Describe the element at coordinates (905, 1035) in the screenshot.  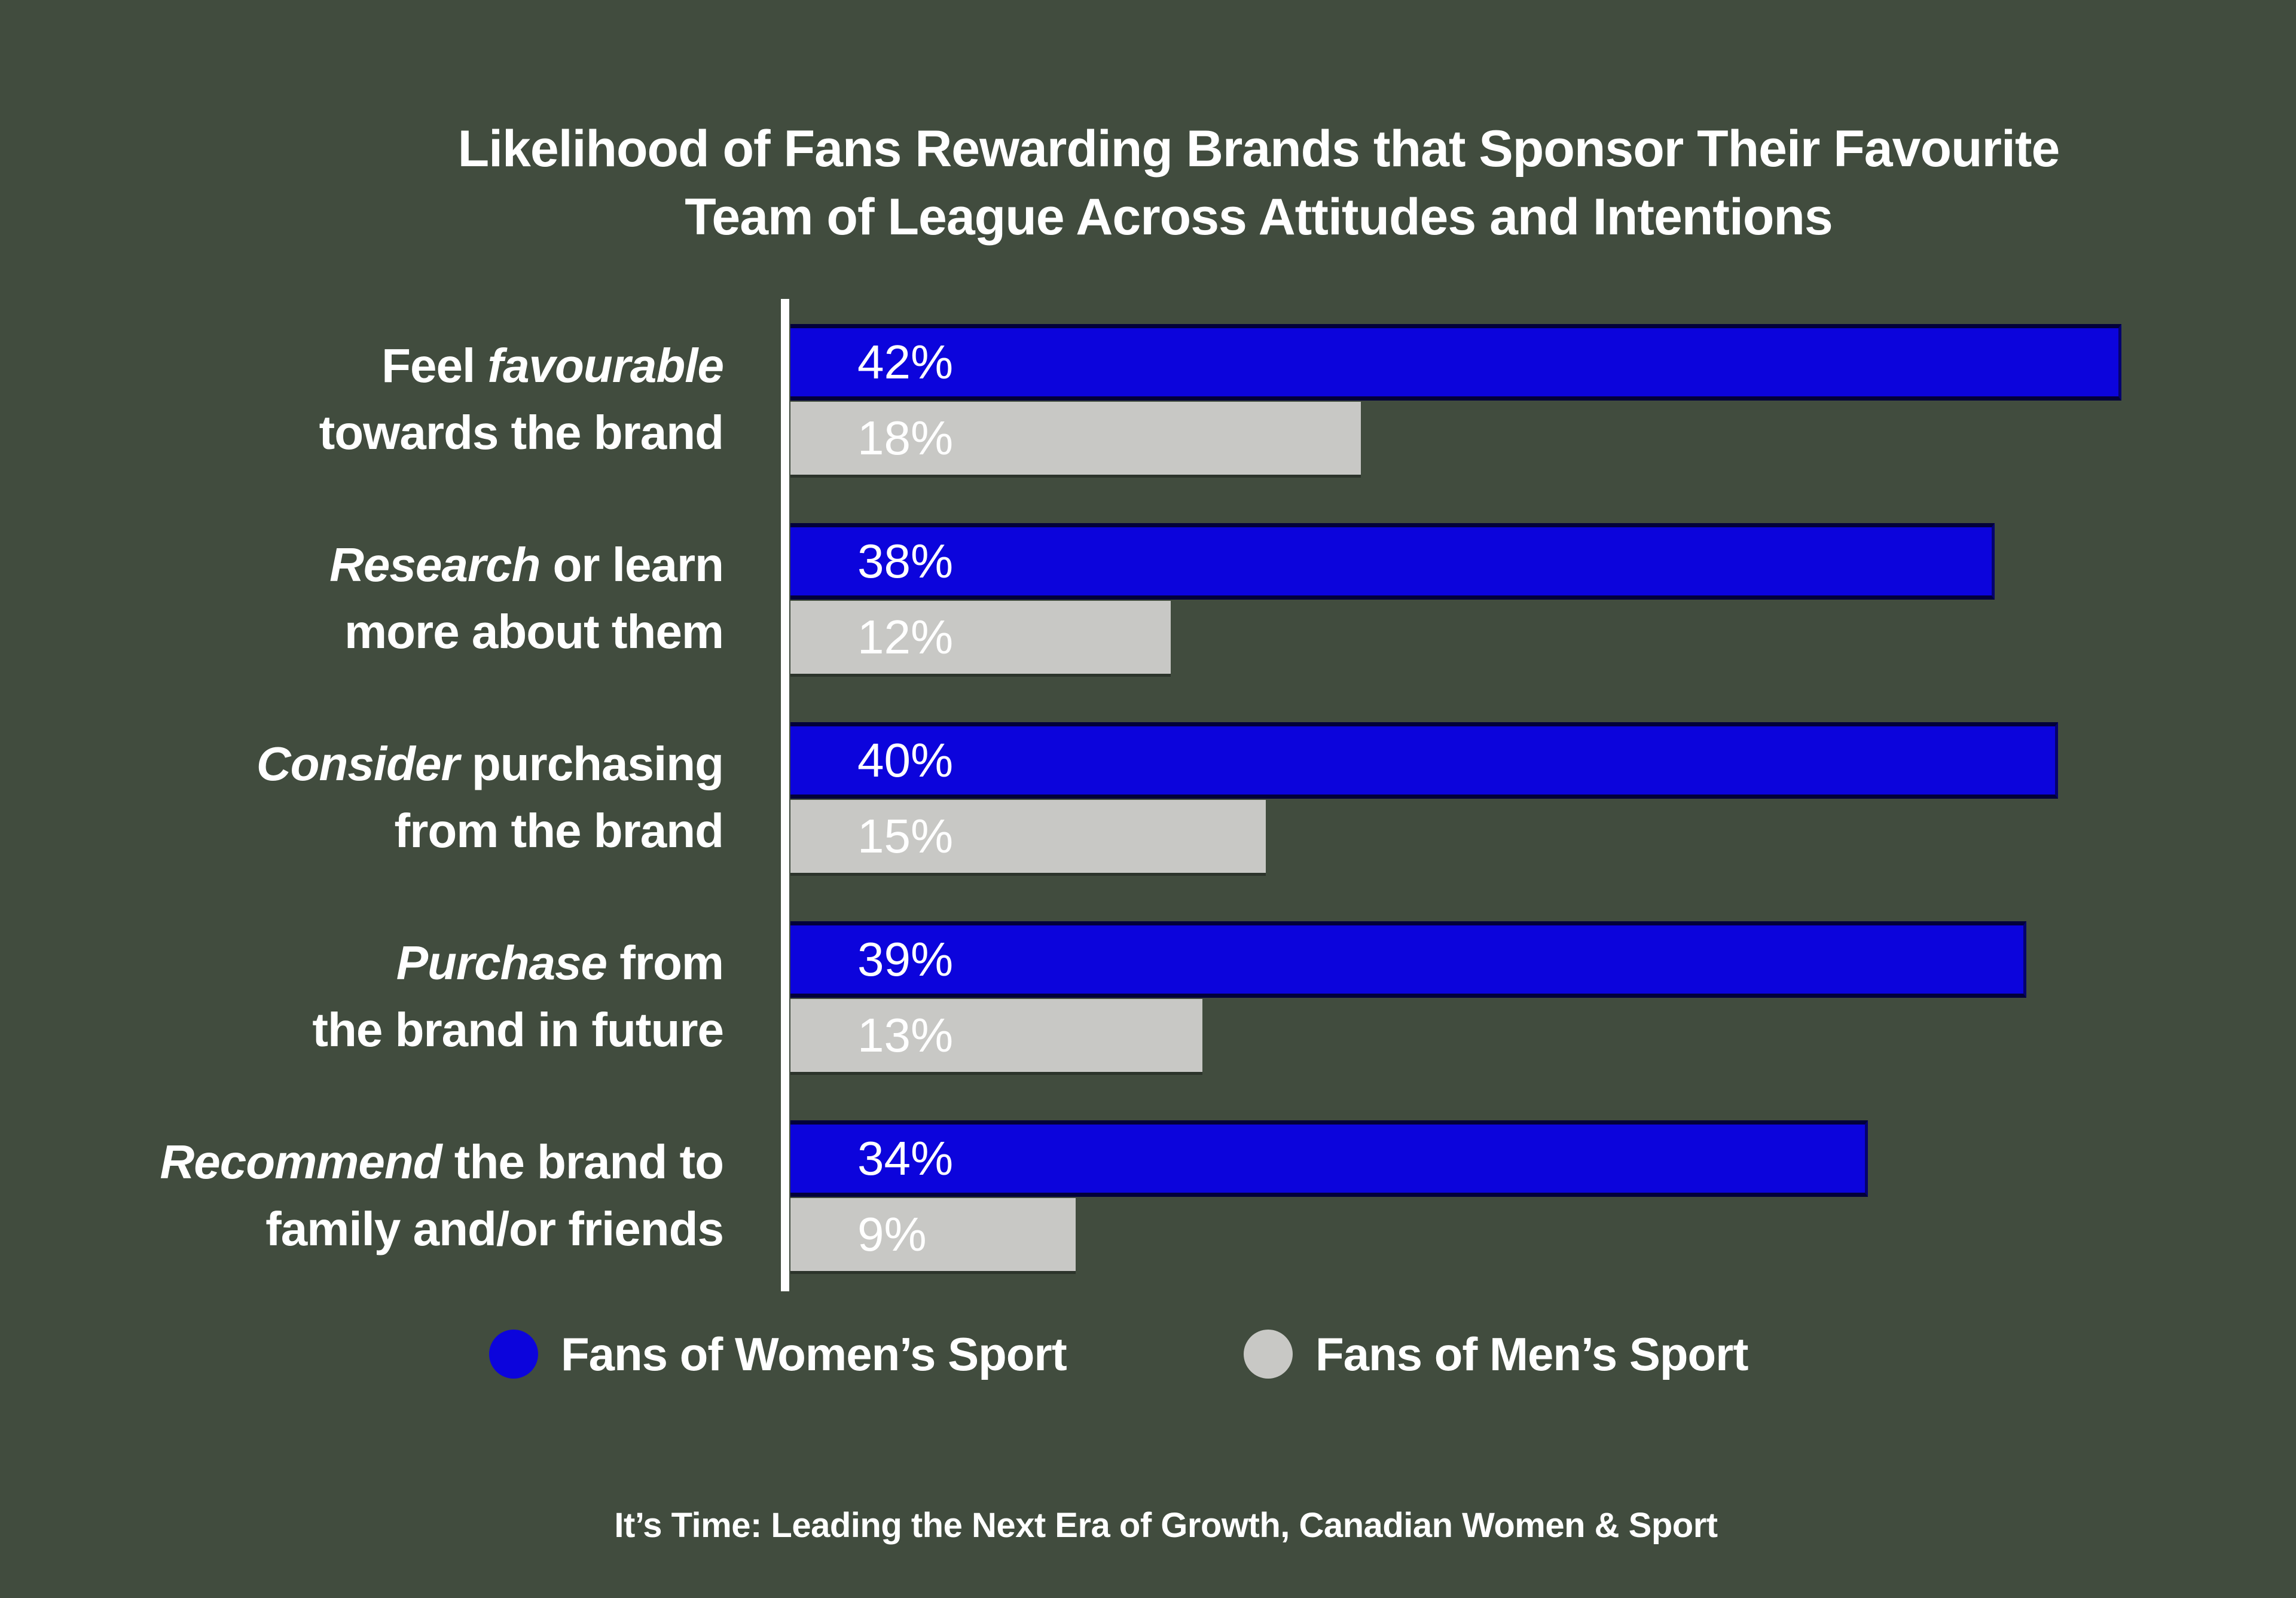
I see `bar-value-label: 13%` at that location.